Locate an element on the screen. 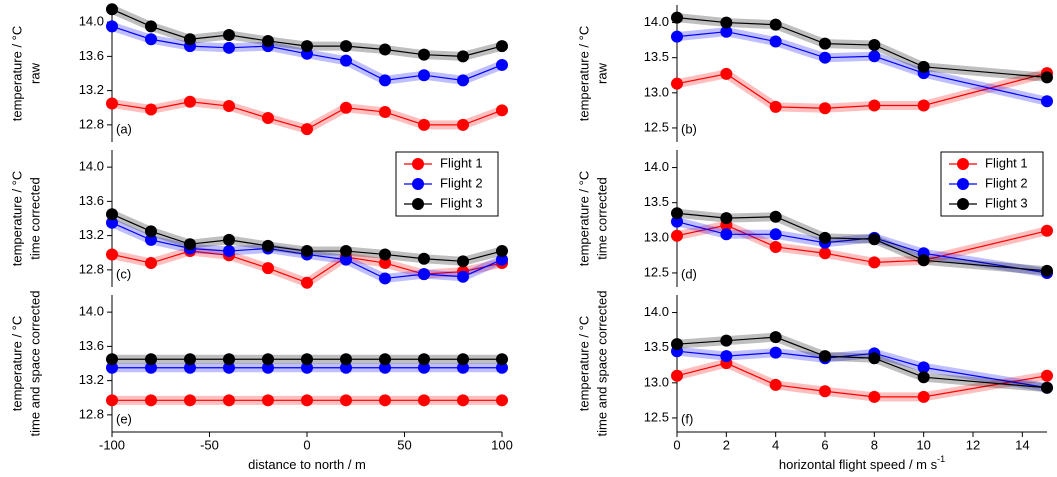 The height and width of the screenshot is (477, 1057). y-tick-label: 12.8 is located at coordinates (91, 413).